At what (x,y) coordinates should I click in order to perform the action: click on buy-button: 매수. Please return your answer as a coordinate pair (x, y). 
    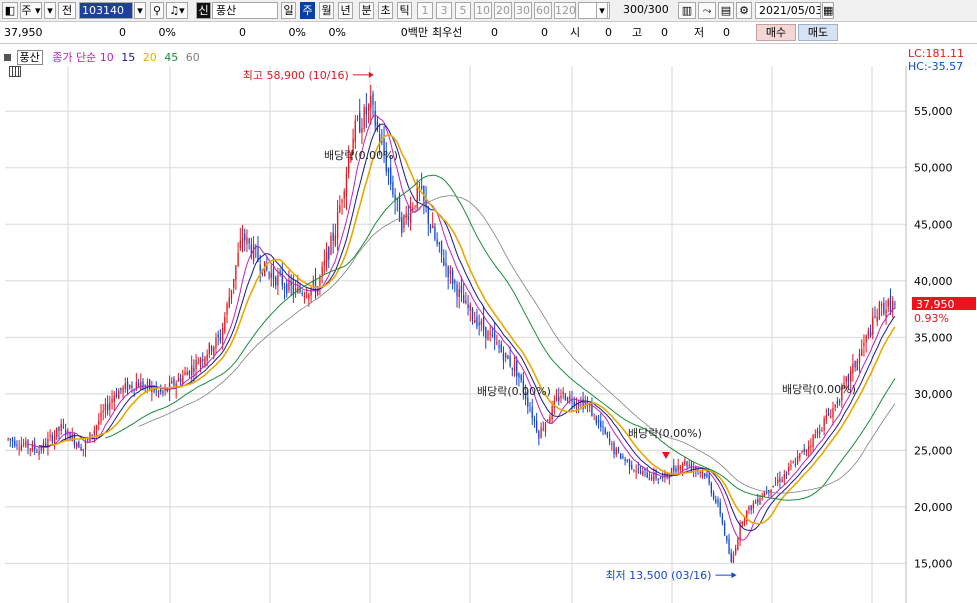
    Looking at the image, I should click on (776, 32).